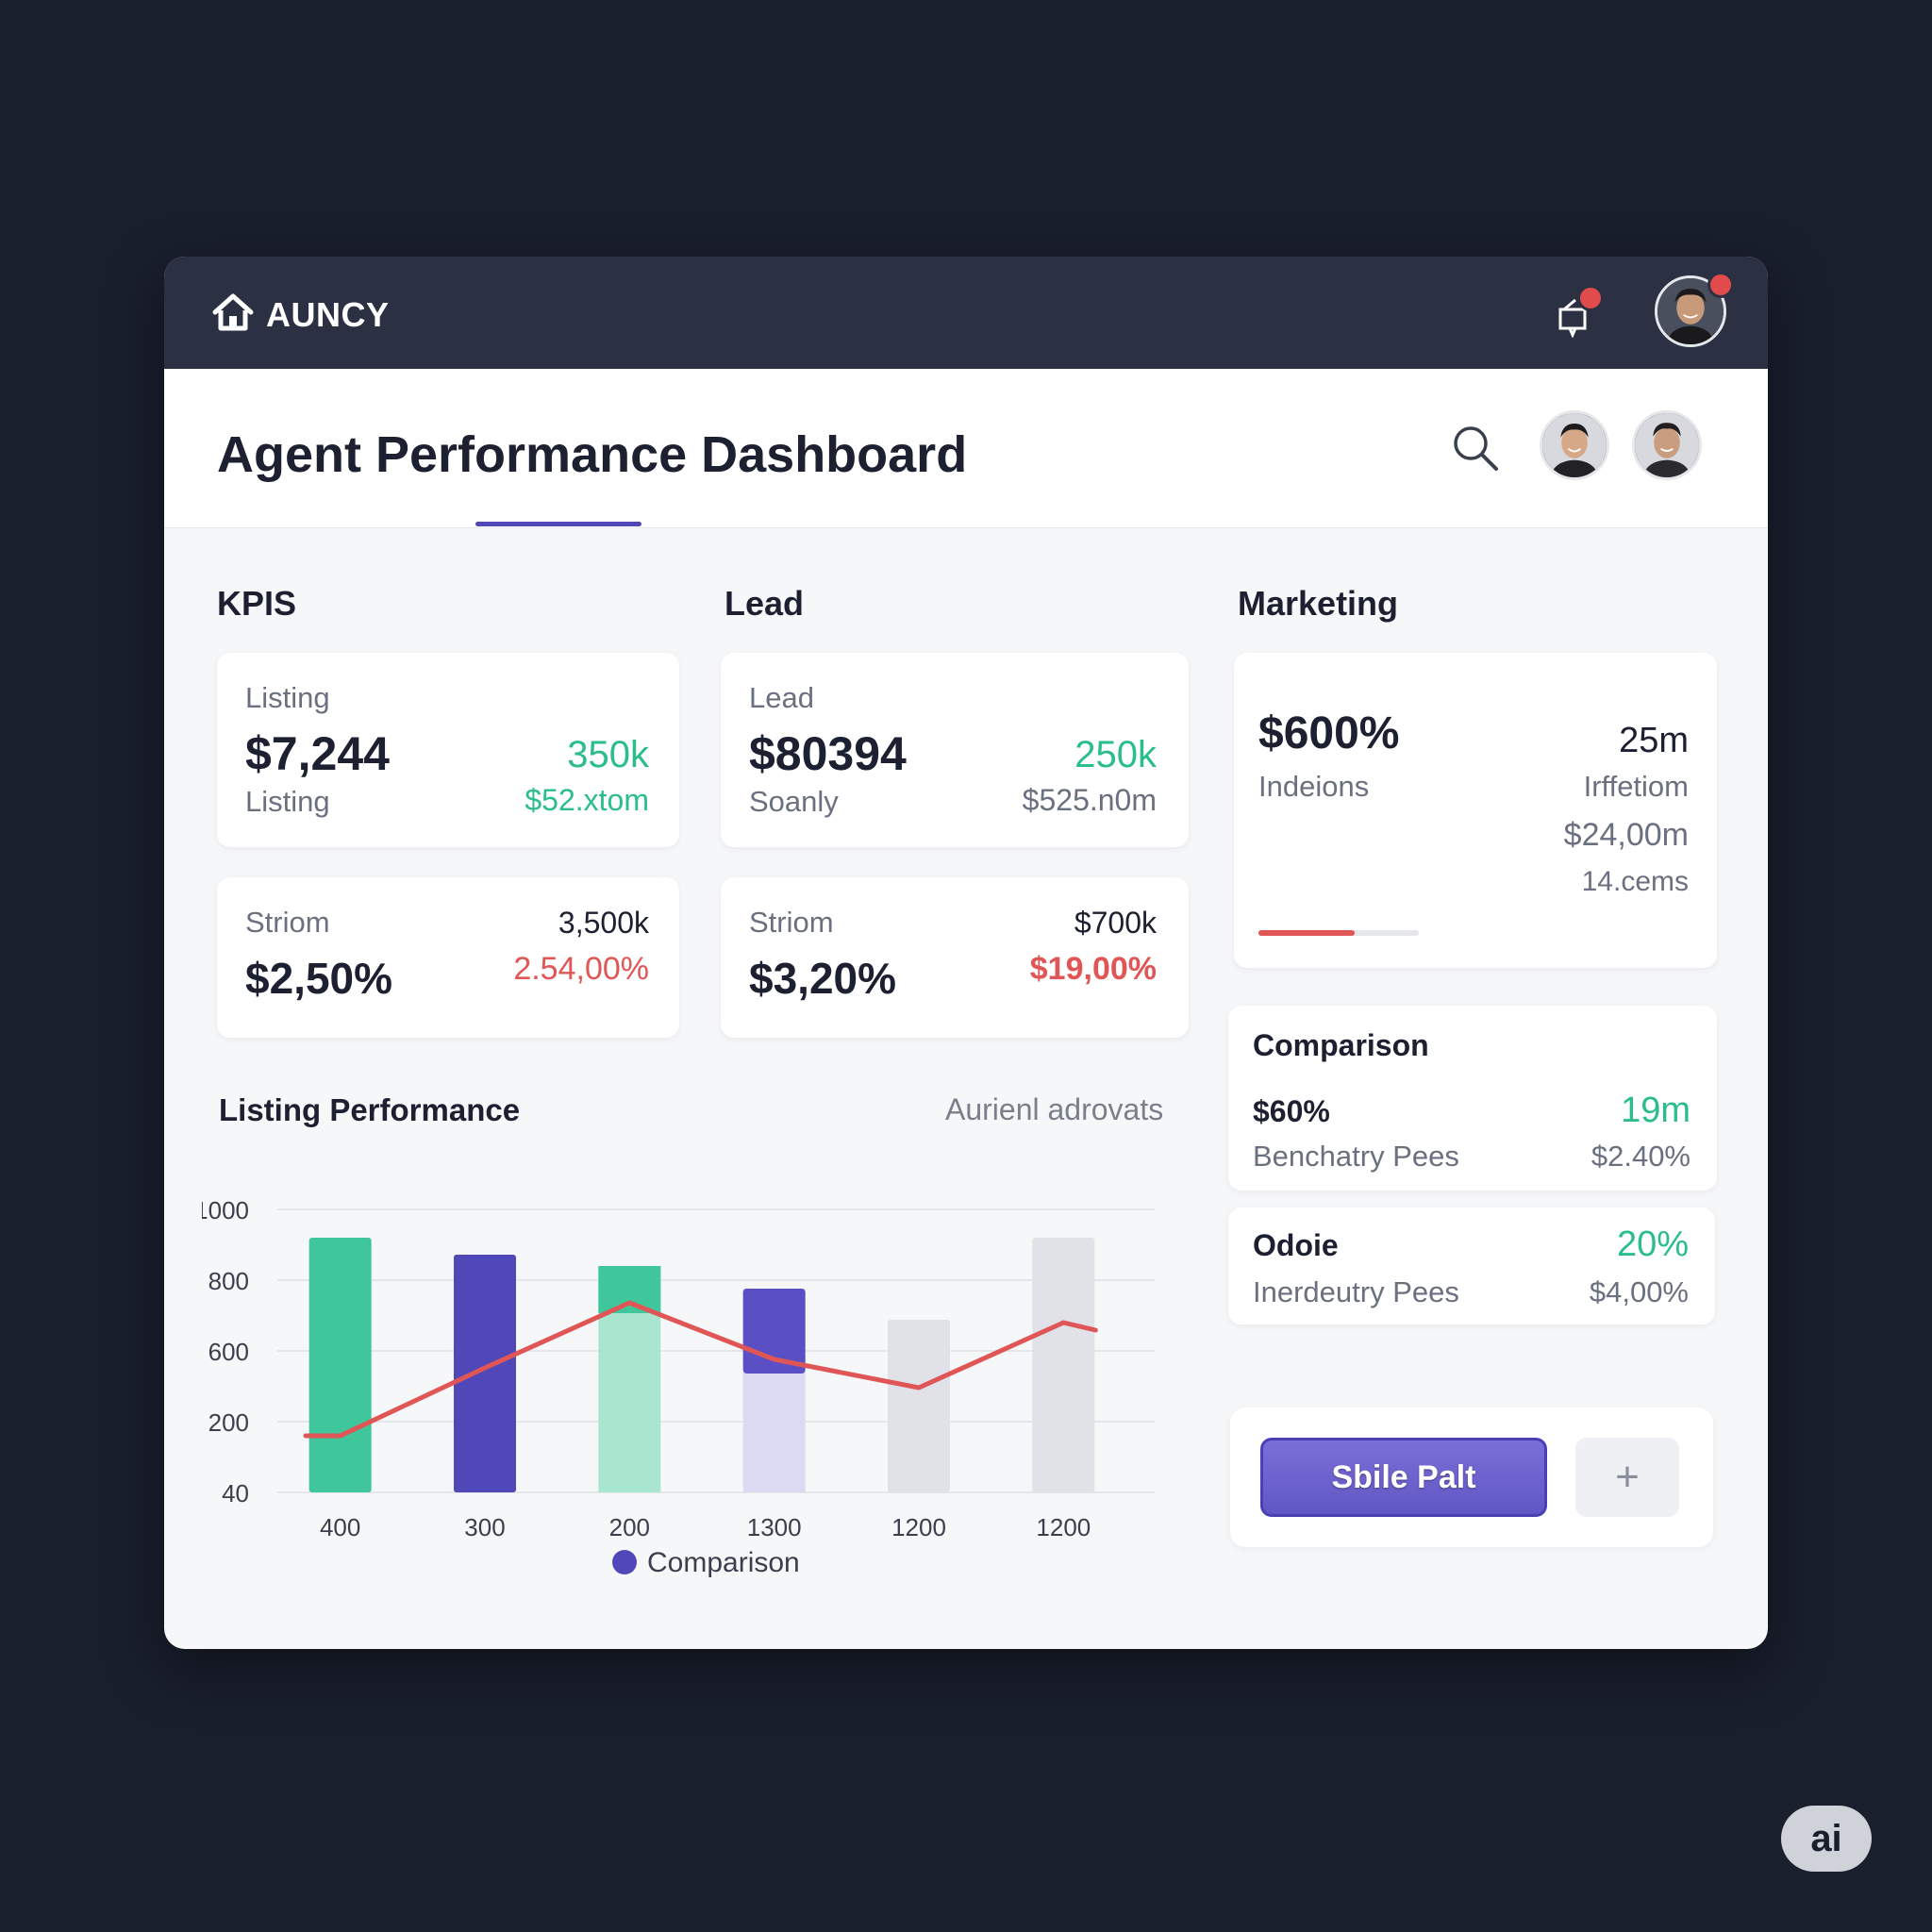 This screenshot has height=1932, width=1932. What do you see at coordinates (1054, 1109) in the screenshot?
I see `chart-subtitle: Aurienl adrovats` at bounding box center [1054, 1109].